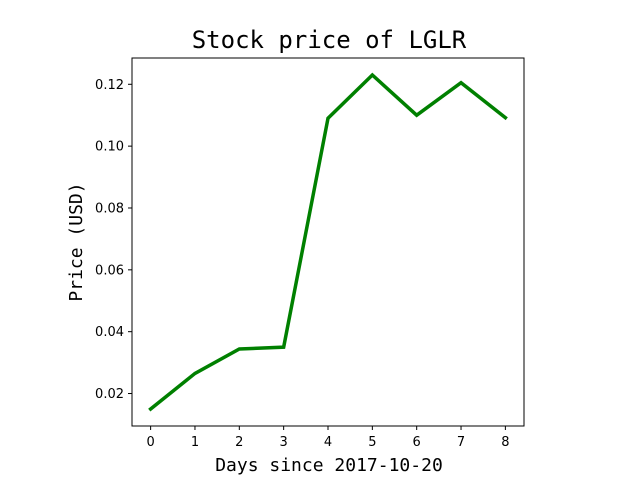  What do you see at coordinates (109, 147) in the screenshot?
I see `y-tick-label: 0.10` at bounding box center [109, 147].